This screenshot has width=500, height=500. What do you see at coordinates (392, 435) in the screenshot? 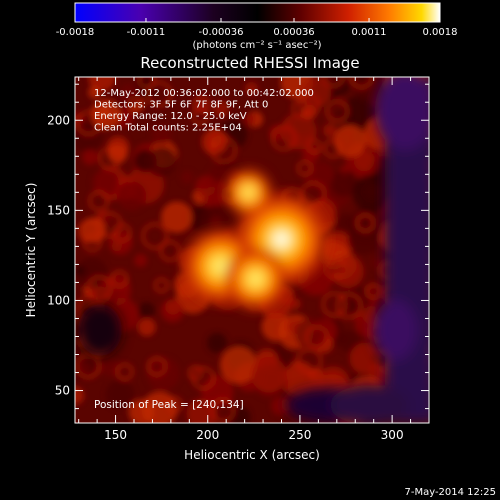
I see `x-tick-label: 300` at bounding box center [392, 435].